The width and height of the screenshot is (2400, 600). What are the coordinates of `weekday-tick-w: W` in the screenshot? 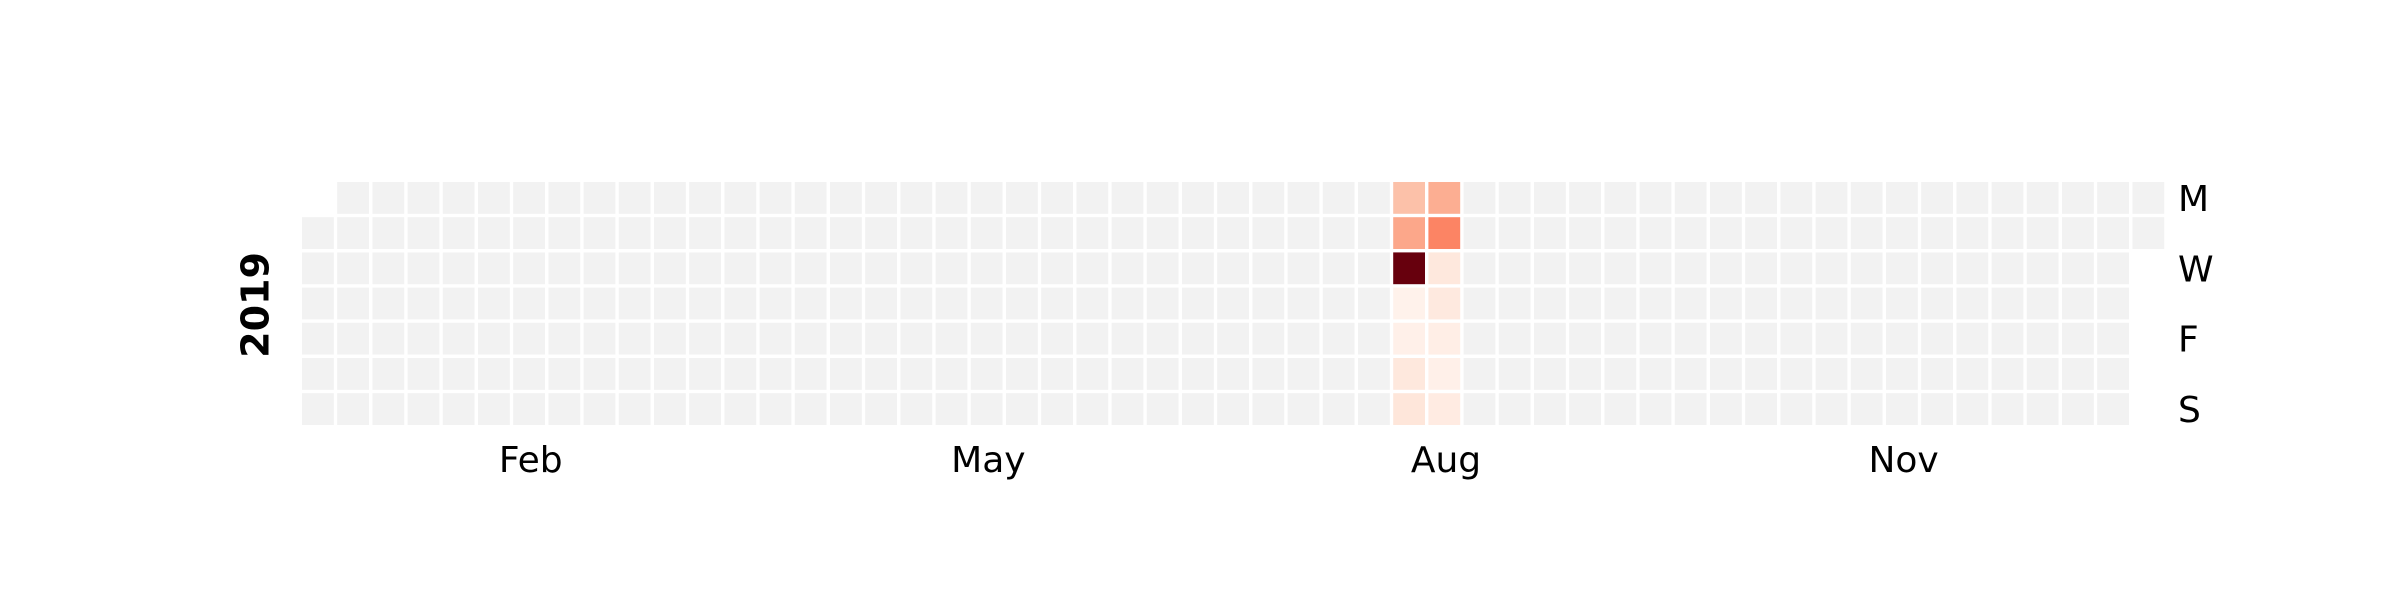 It's located at (2196, 269).